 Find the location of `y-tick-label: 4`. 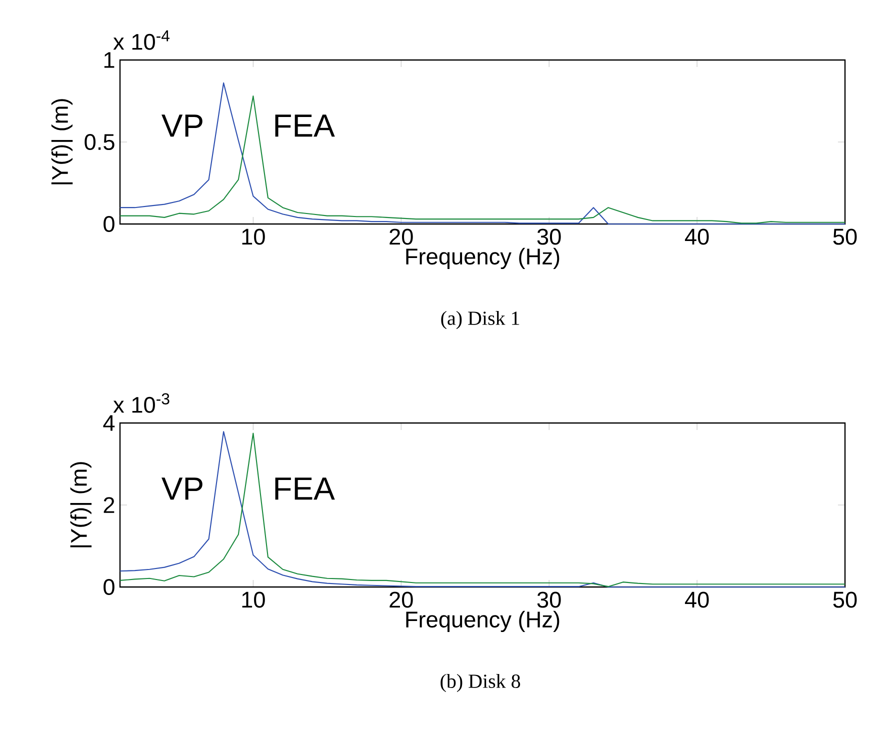

y-tick-label: 4 is located at coordinates (109, 423).